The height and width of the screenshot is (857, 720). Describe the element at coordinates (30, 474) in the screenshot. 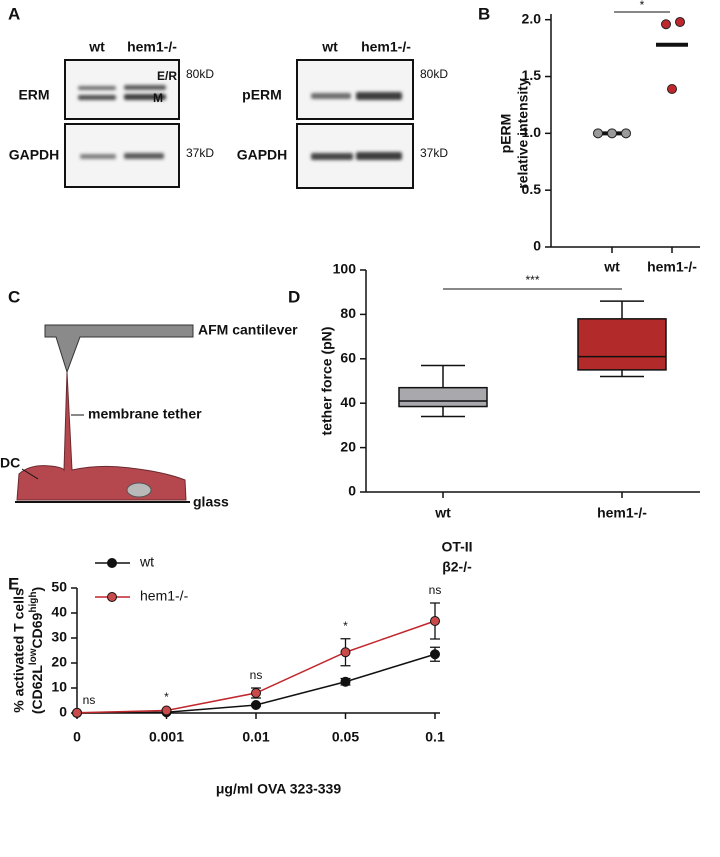

I see `pointer` at that location.